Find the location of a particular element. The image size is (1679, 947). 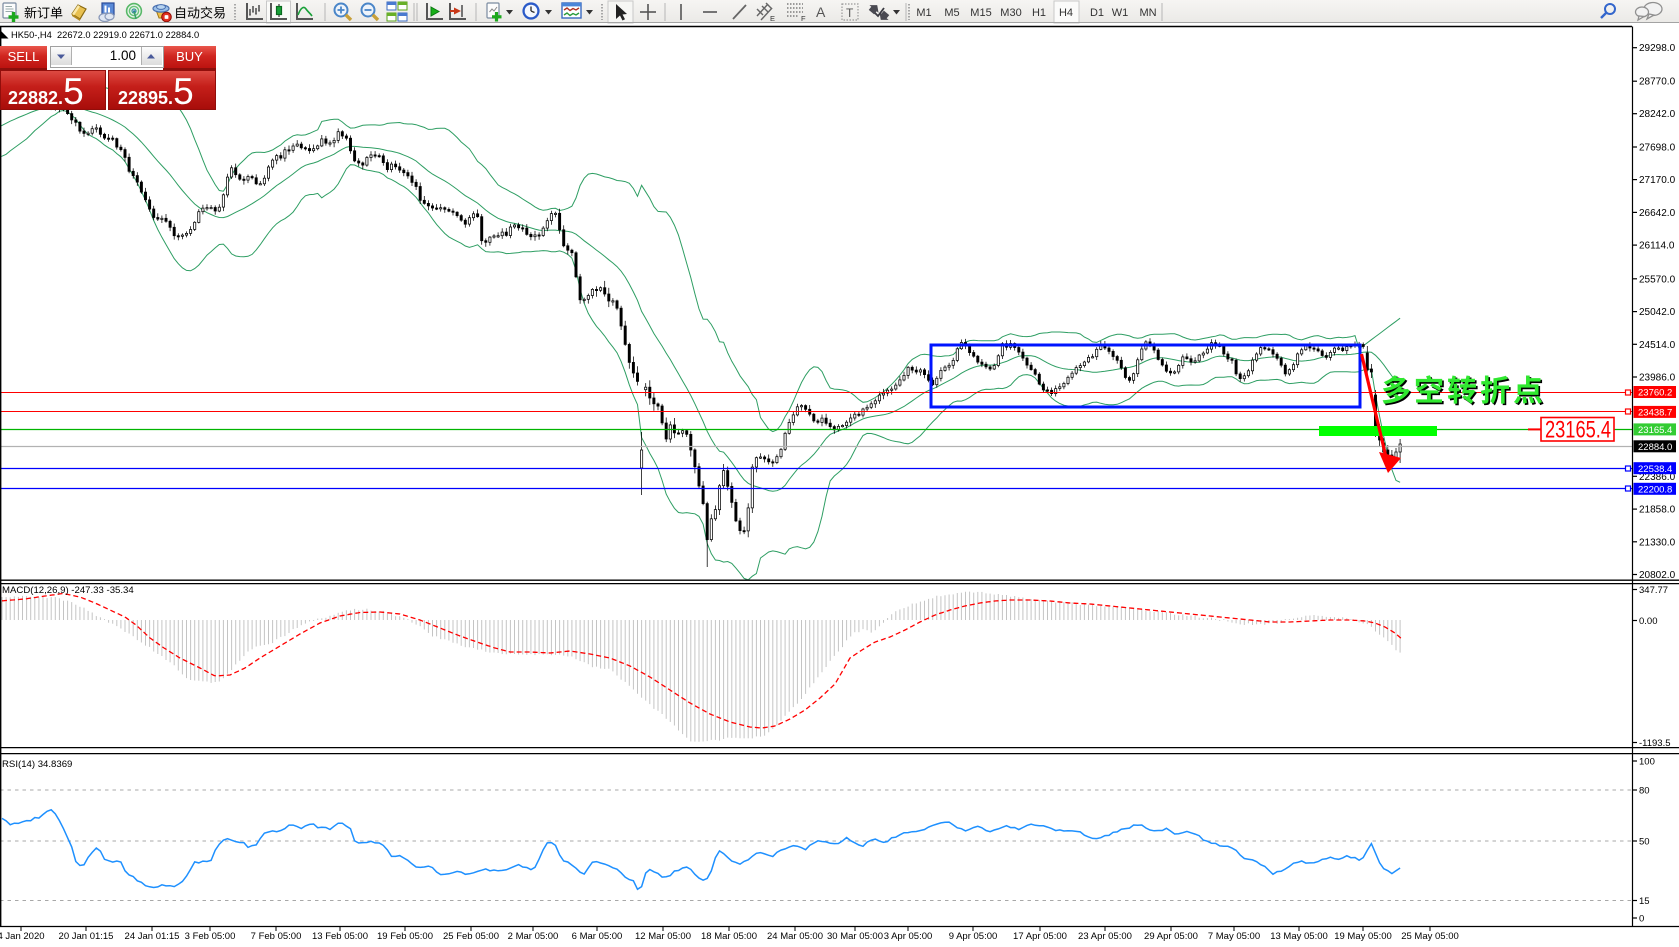

svg-text: 0 is located at coordinates (1641, 918).